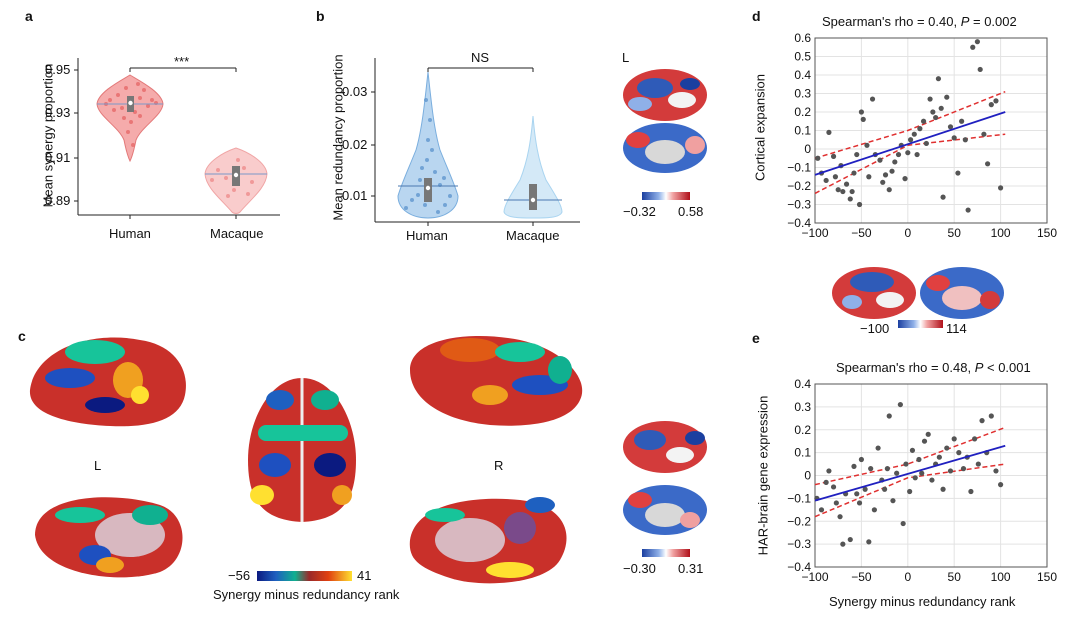  What do you see at coordinates (799, 544) in the screenshot?
I see `y-tick-label-1: −0.3` at bounding box center [799, 544].